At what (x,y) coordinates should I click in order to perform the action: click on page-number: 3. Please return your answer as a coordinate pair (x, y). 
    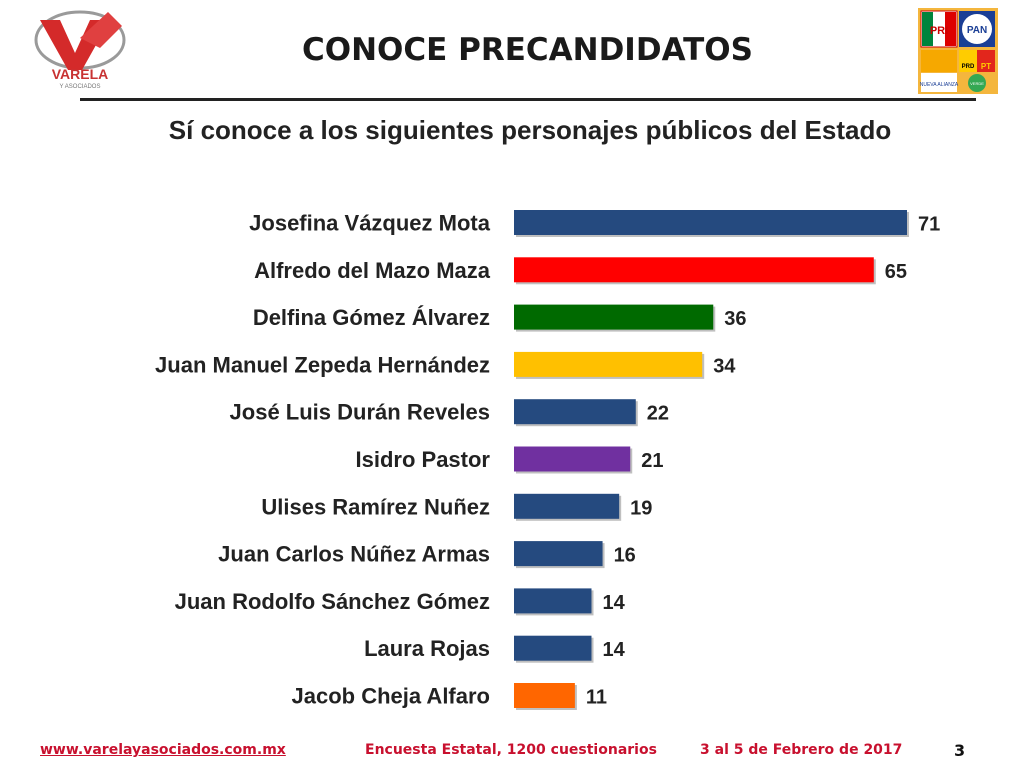
    Looking at the image, I should click on (960, 750).